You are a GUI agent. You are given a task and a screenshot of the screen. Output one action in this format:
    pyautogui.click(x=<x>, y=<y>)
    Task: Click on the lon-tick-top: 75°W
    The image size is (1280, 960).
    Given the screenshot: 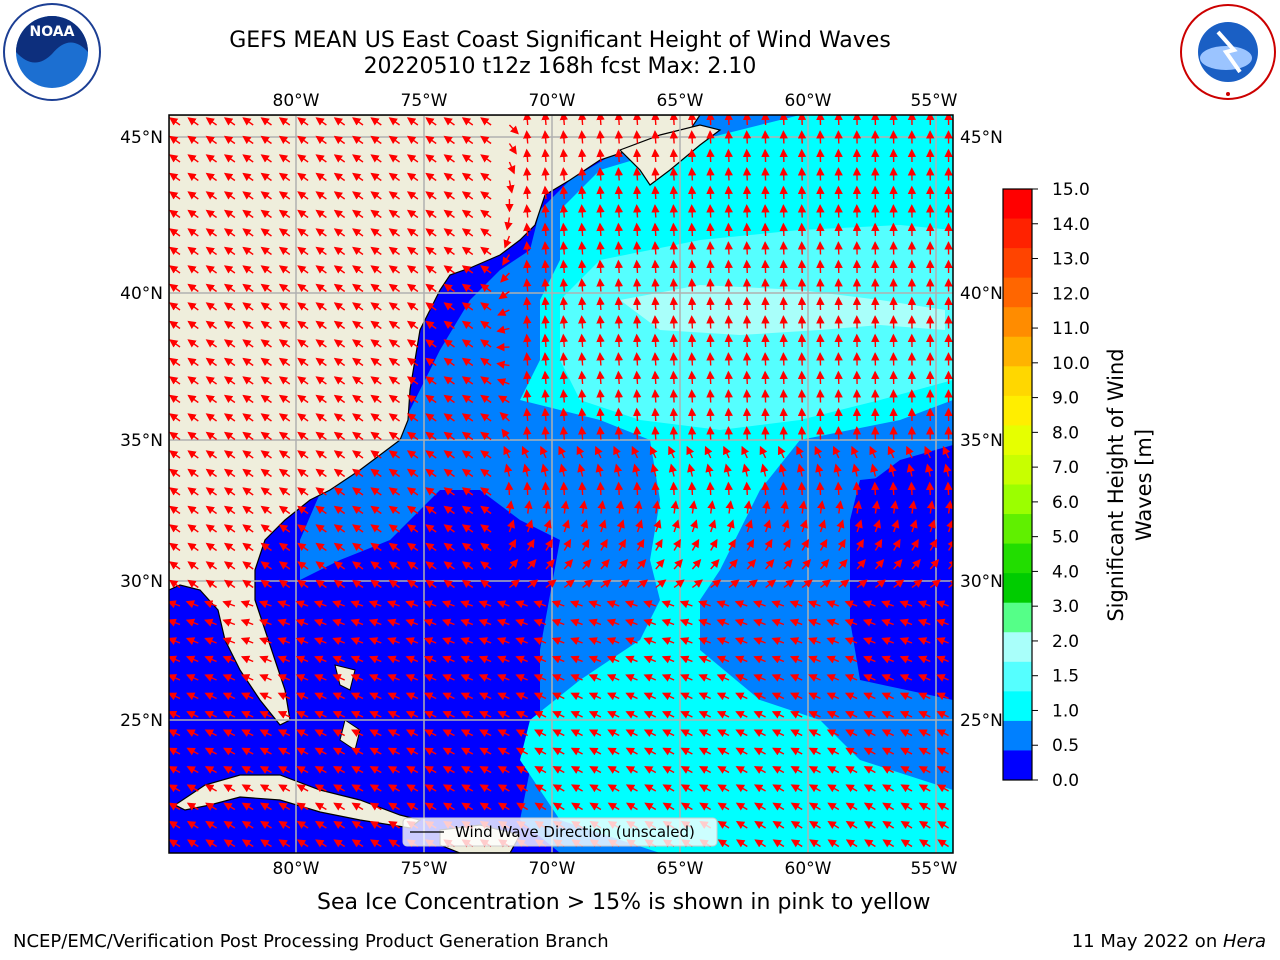 What is the action you would take?
    pyautogui.click(x=424, y=101)
    